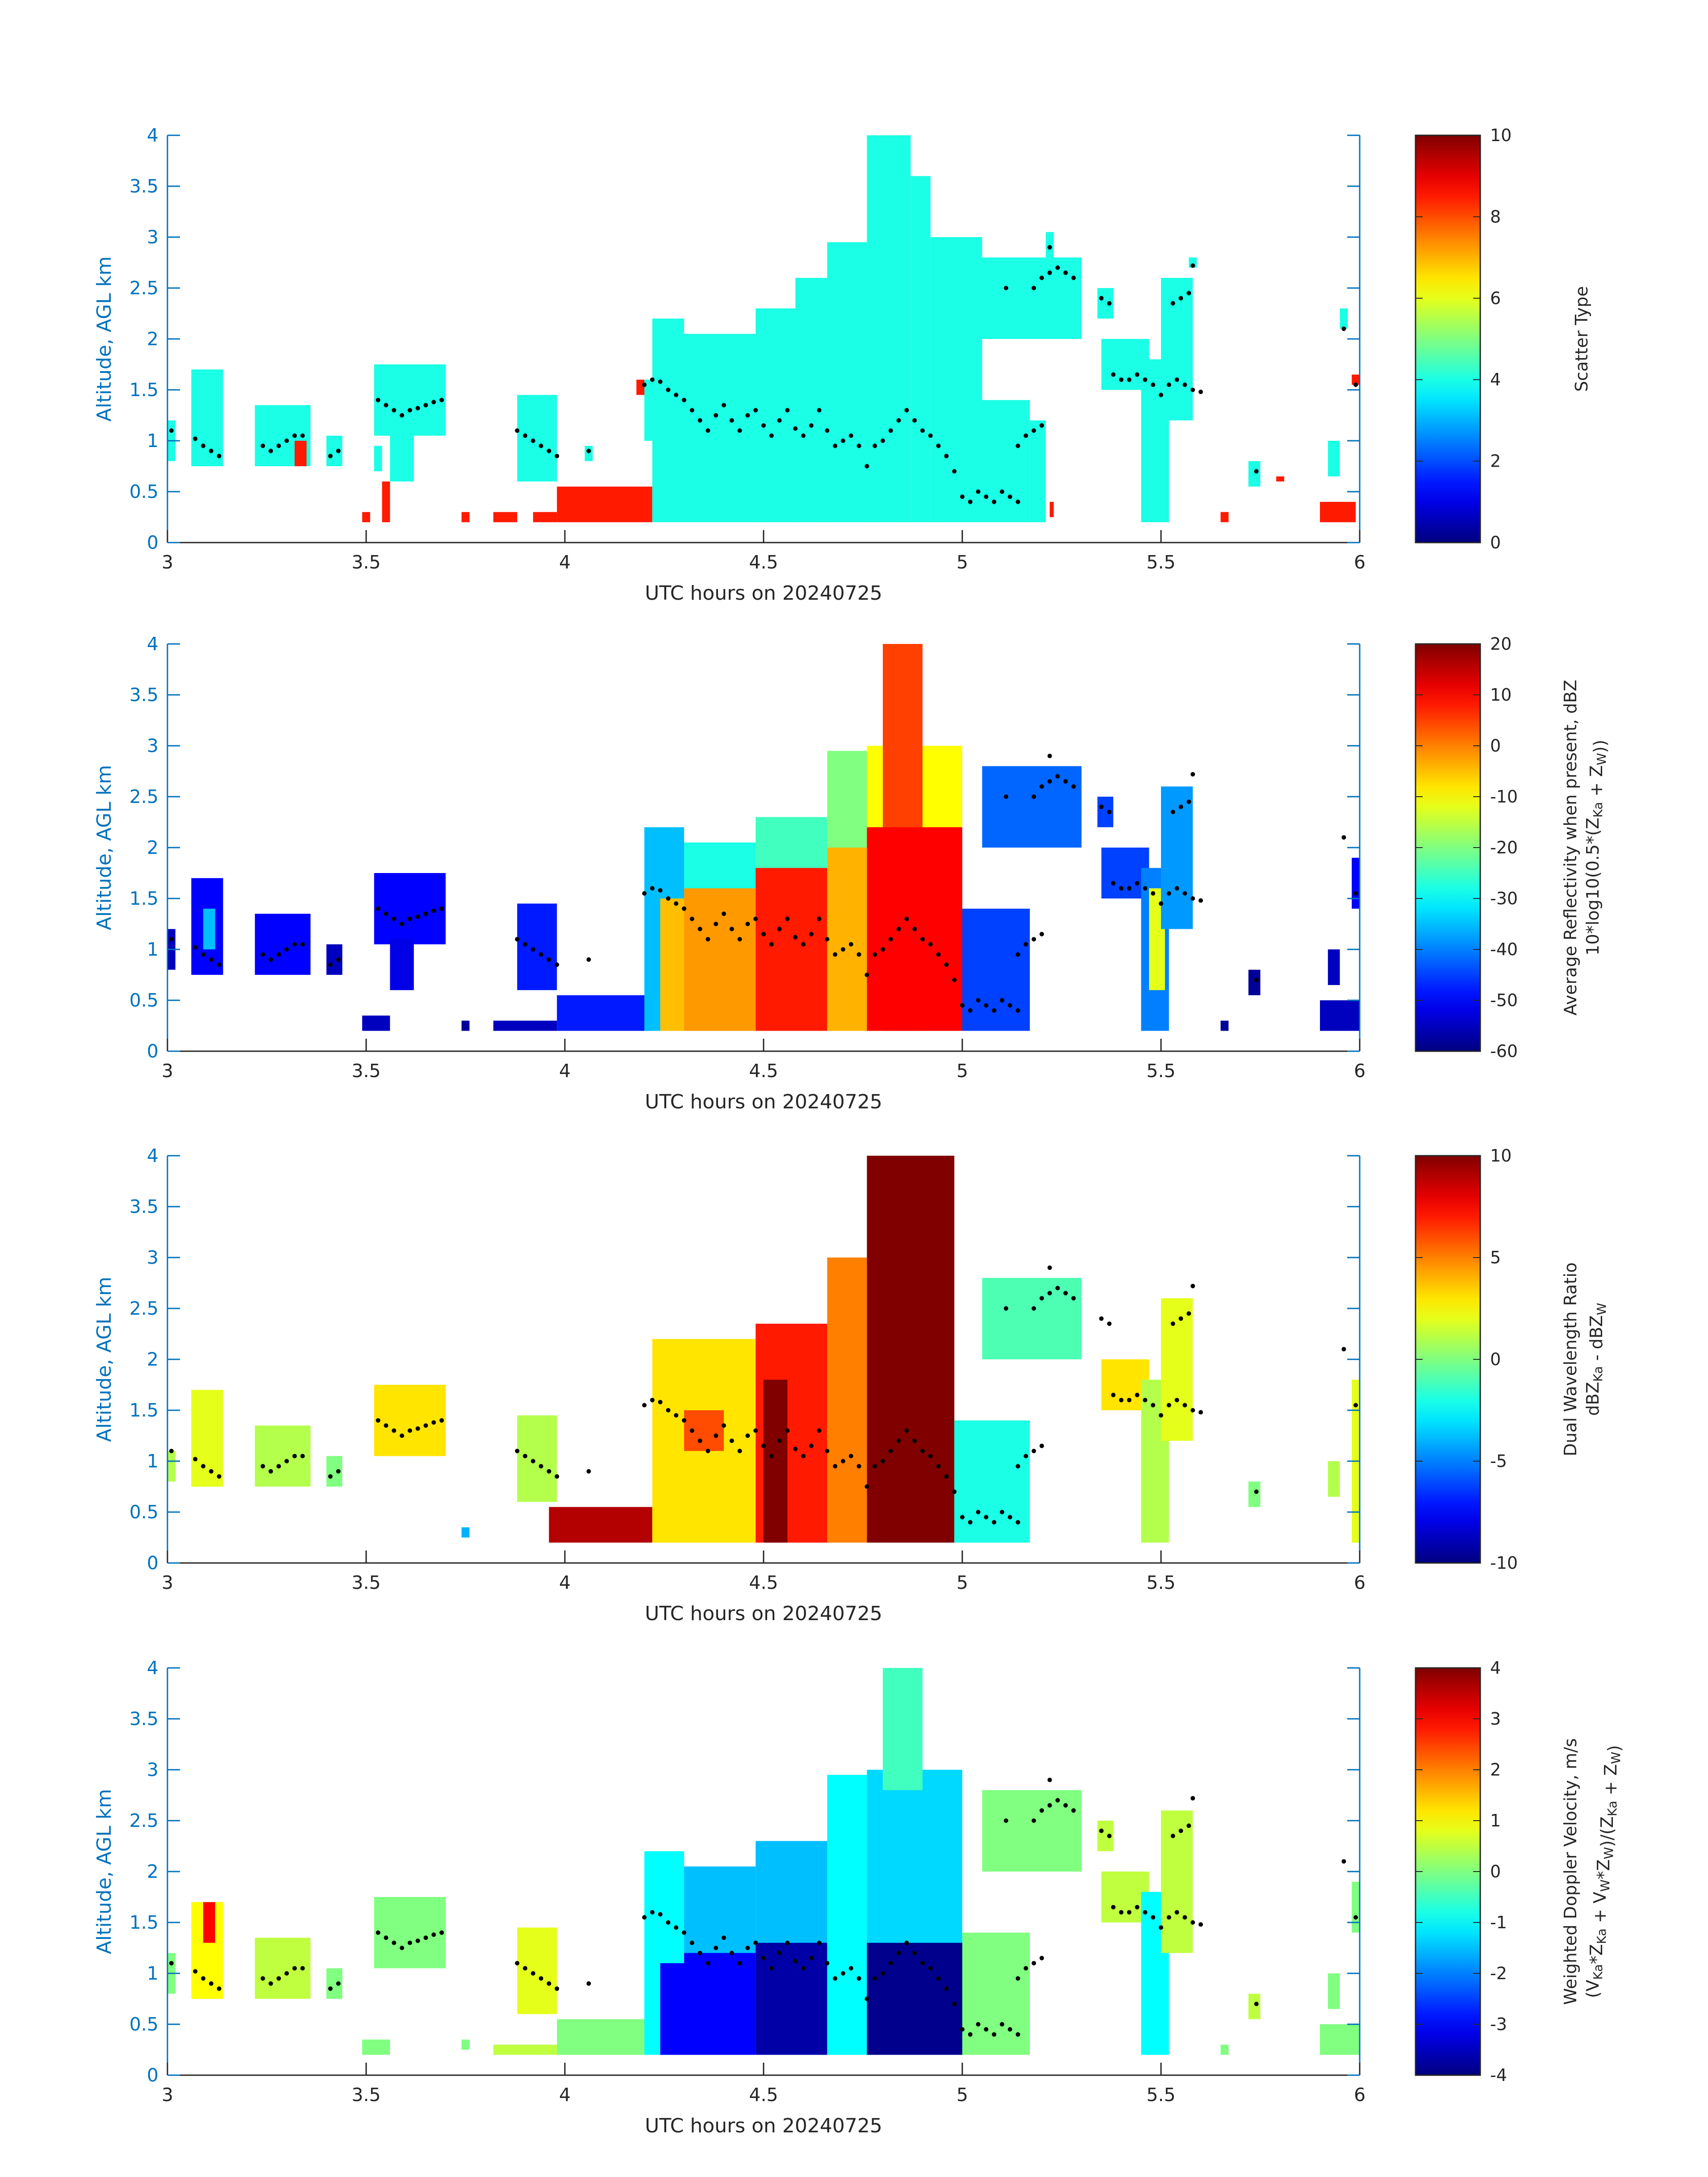  What do you see at coordinates (763, 1613) in the screenshot?
I see `x-axis-label: UTC hours on 20240725` at bounding box center [763, 1613].